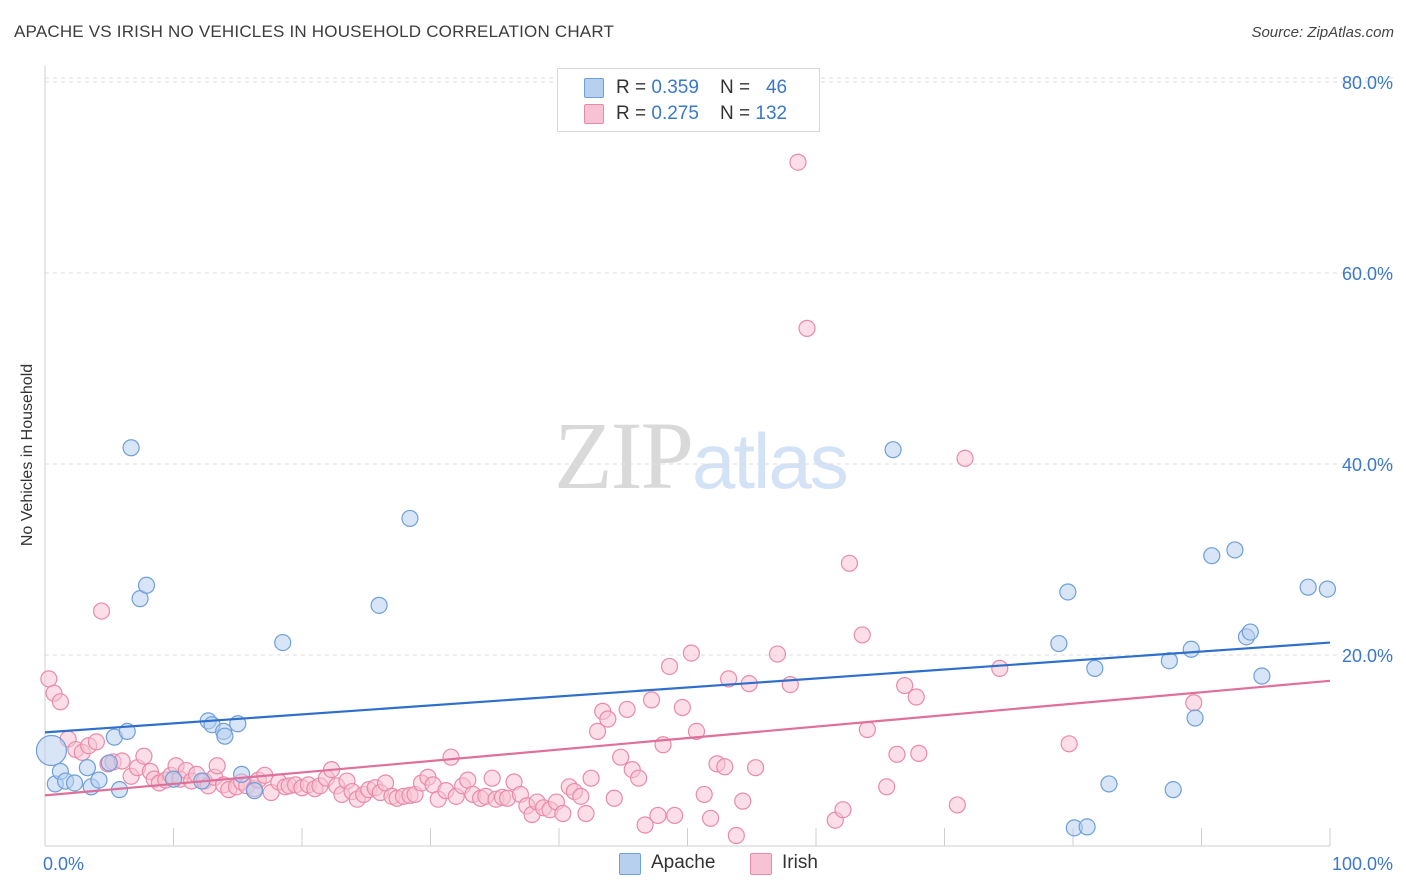 The width and height of the screenshot is (1406, 892). Describe the element at coordinates (1322, 32) in the screenshot. I see `source-credit: Source: ZipAtlas.com` at that location.